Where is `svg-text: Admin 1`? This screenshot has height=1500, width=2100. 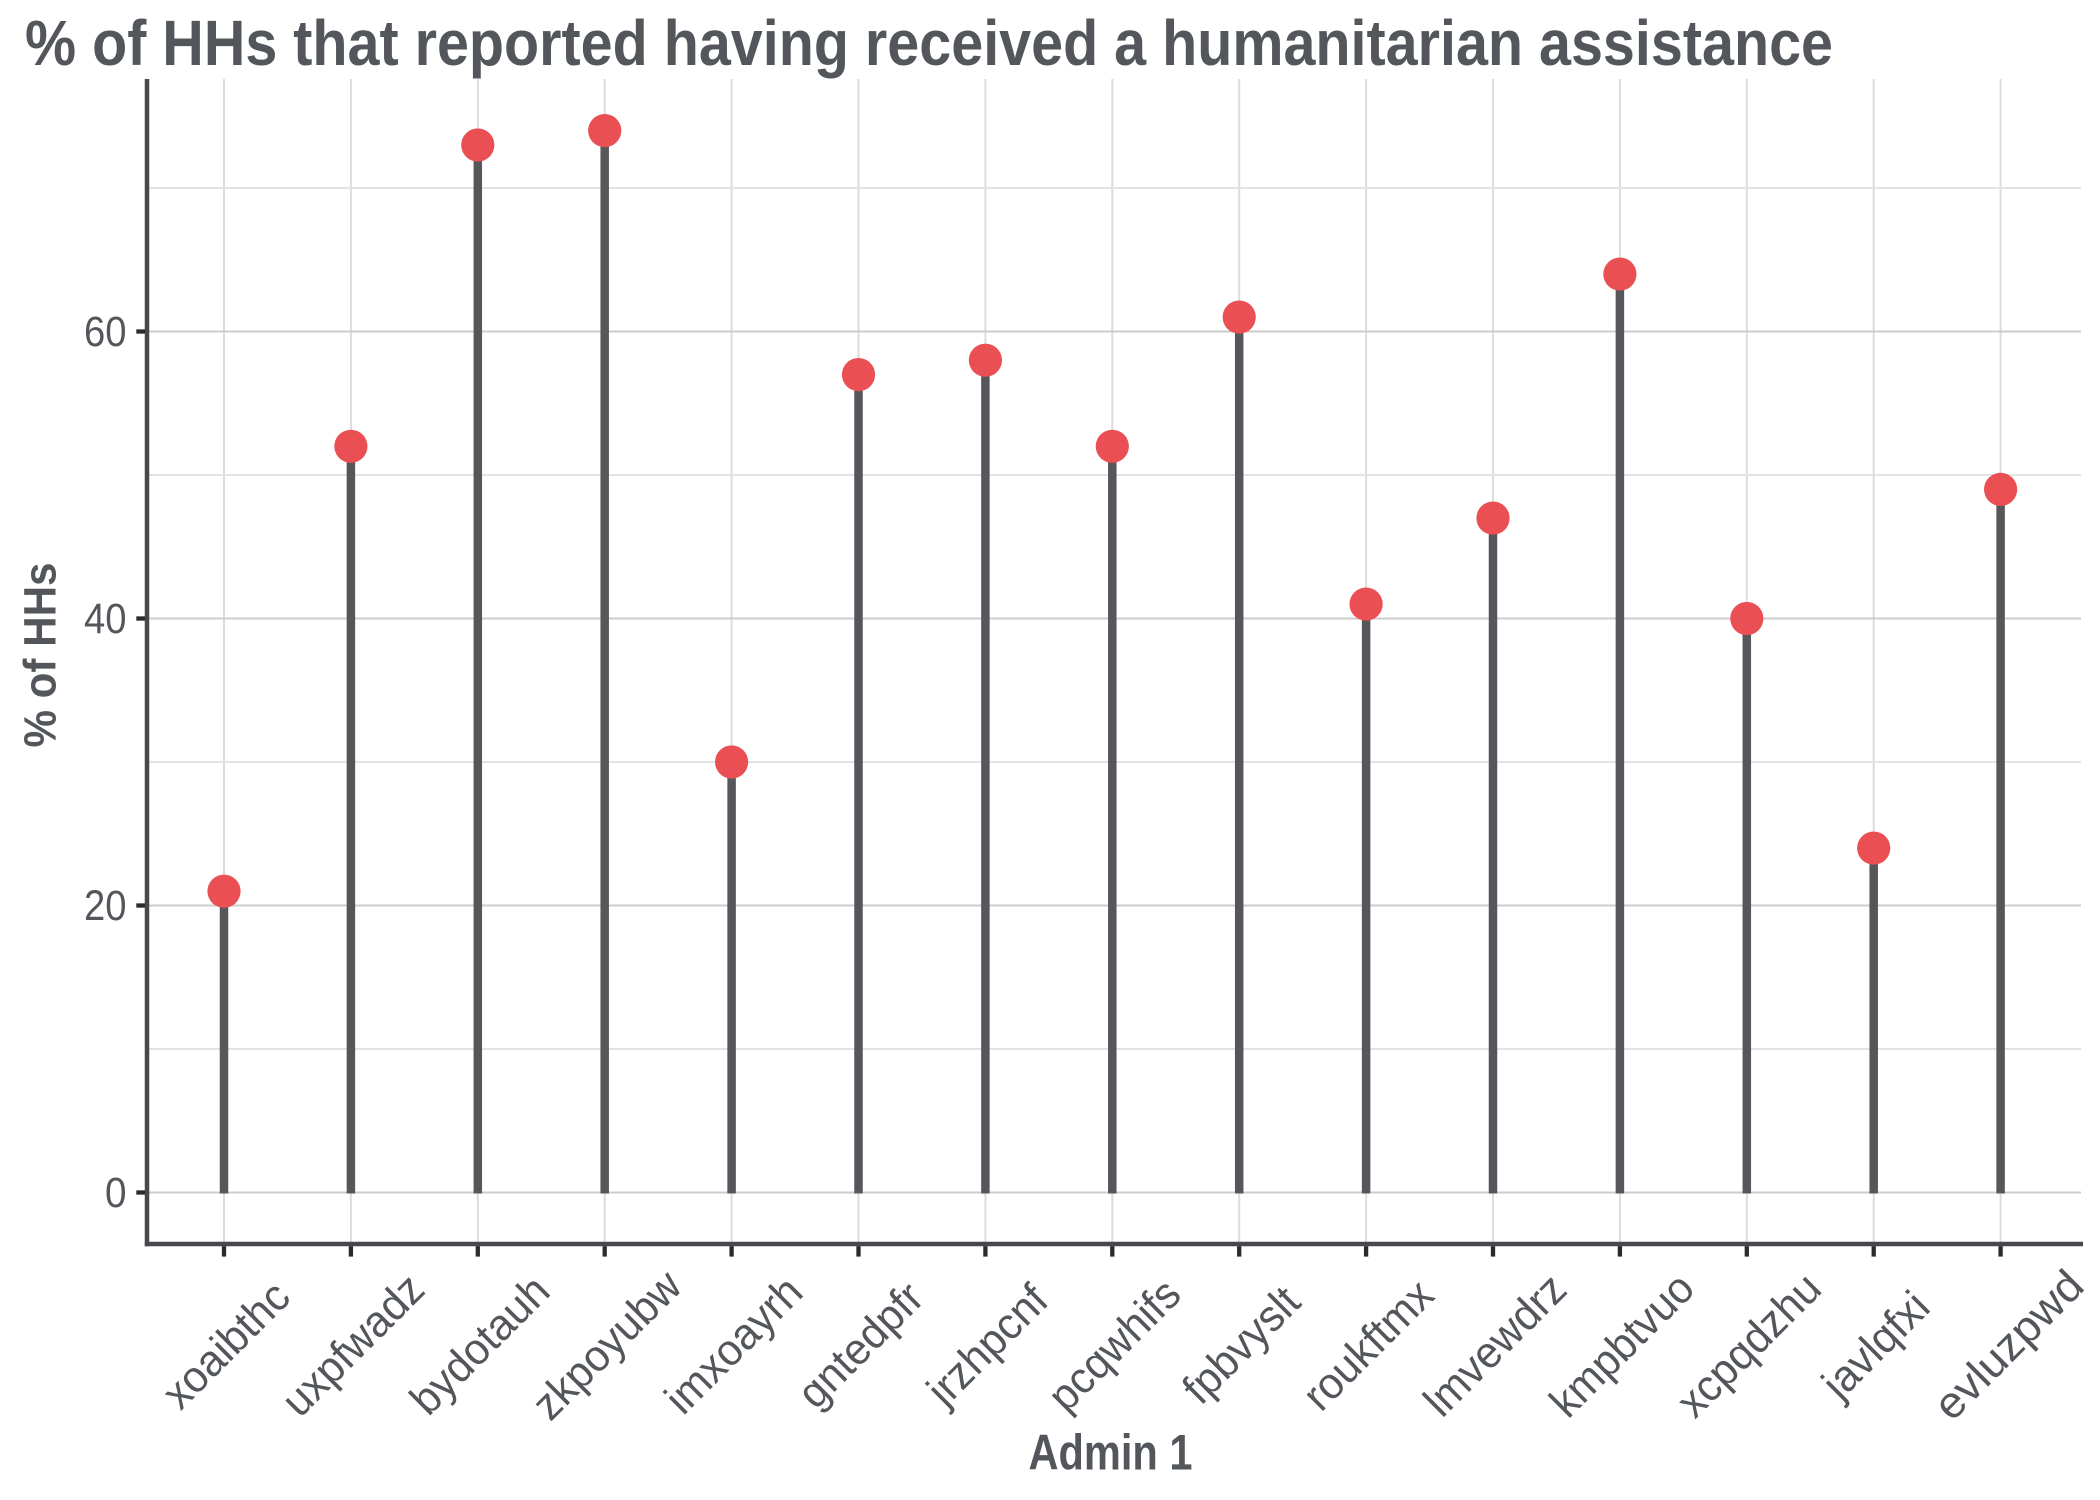 svg-text: Admin 1 is located at coordinates (1111, 1453).